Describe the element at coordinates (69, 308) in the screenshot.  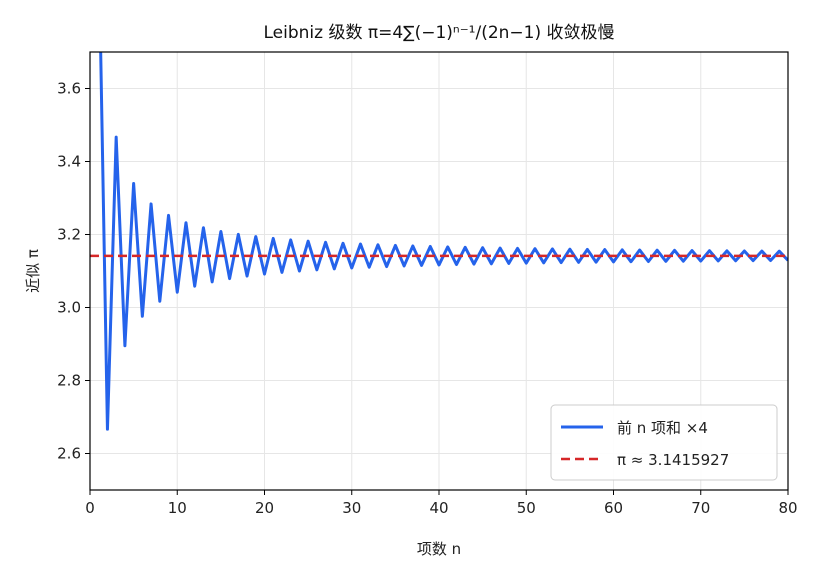
I see `y-tick-label: 3.0` at that location.